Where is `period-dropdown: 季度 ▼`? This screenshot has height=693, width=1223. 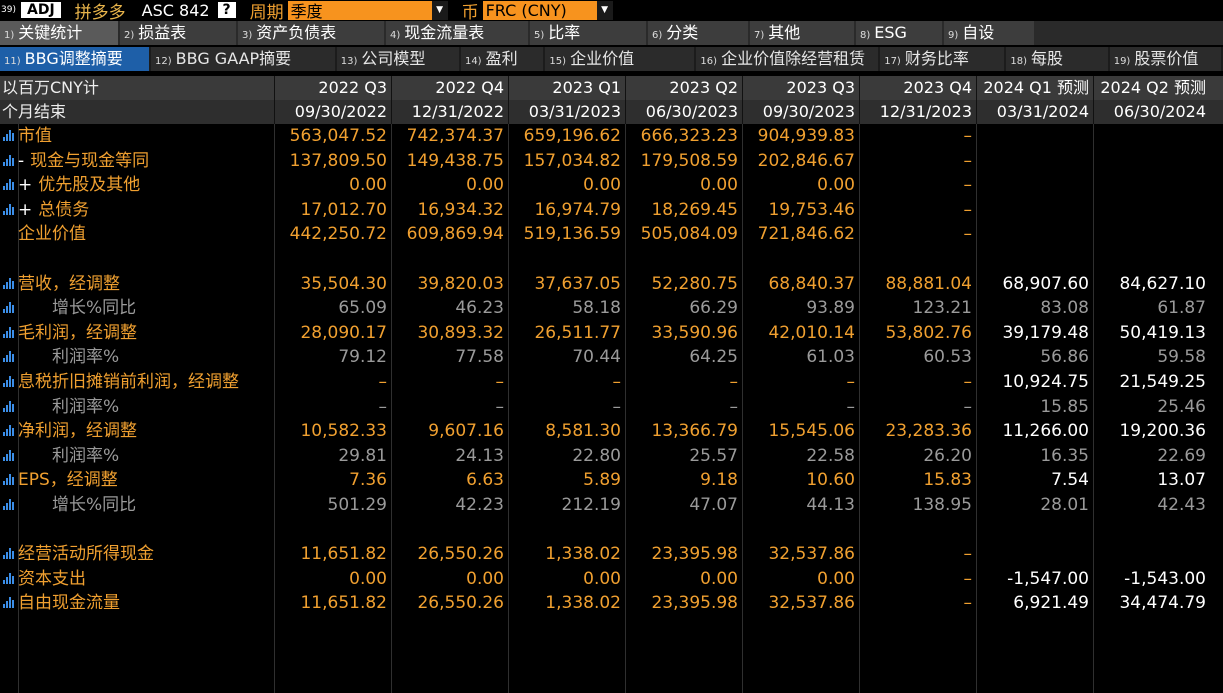
period-dropdown: 季度 ▼ is located at coordinates (367, 10).